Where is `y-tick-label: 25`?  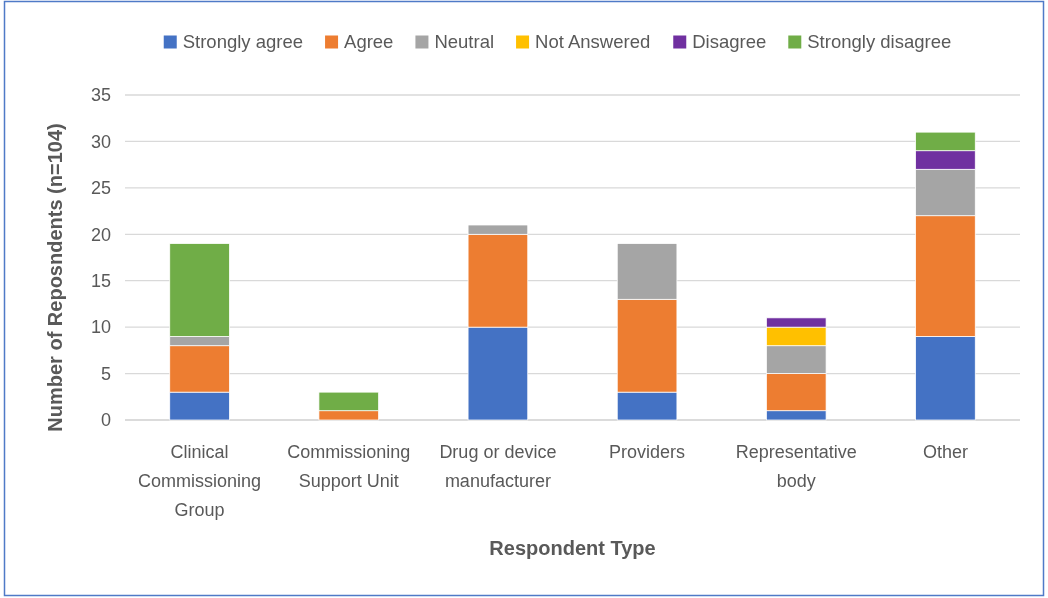
y-tick-label: 25 is located at coordinates (100, 188).